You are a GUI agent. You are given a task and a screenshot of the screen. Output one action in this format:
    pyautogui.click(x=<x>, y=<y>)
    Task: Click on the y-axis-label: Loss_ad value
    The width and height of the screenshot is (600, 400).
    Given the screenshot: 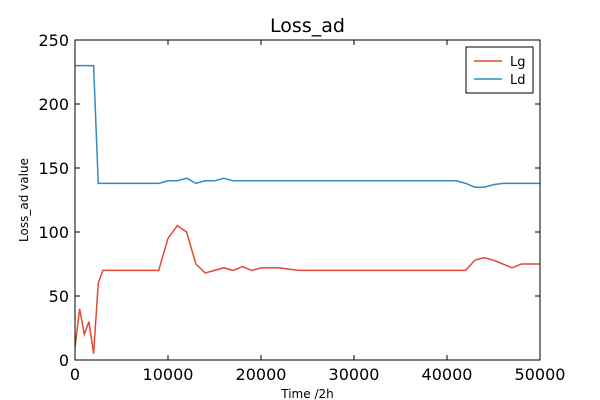 What is the action you would take?
    pyautogui.click(x=24, y=200)
    